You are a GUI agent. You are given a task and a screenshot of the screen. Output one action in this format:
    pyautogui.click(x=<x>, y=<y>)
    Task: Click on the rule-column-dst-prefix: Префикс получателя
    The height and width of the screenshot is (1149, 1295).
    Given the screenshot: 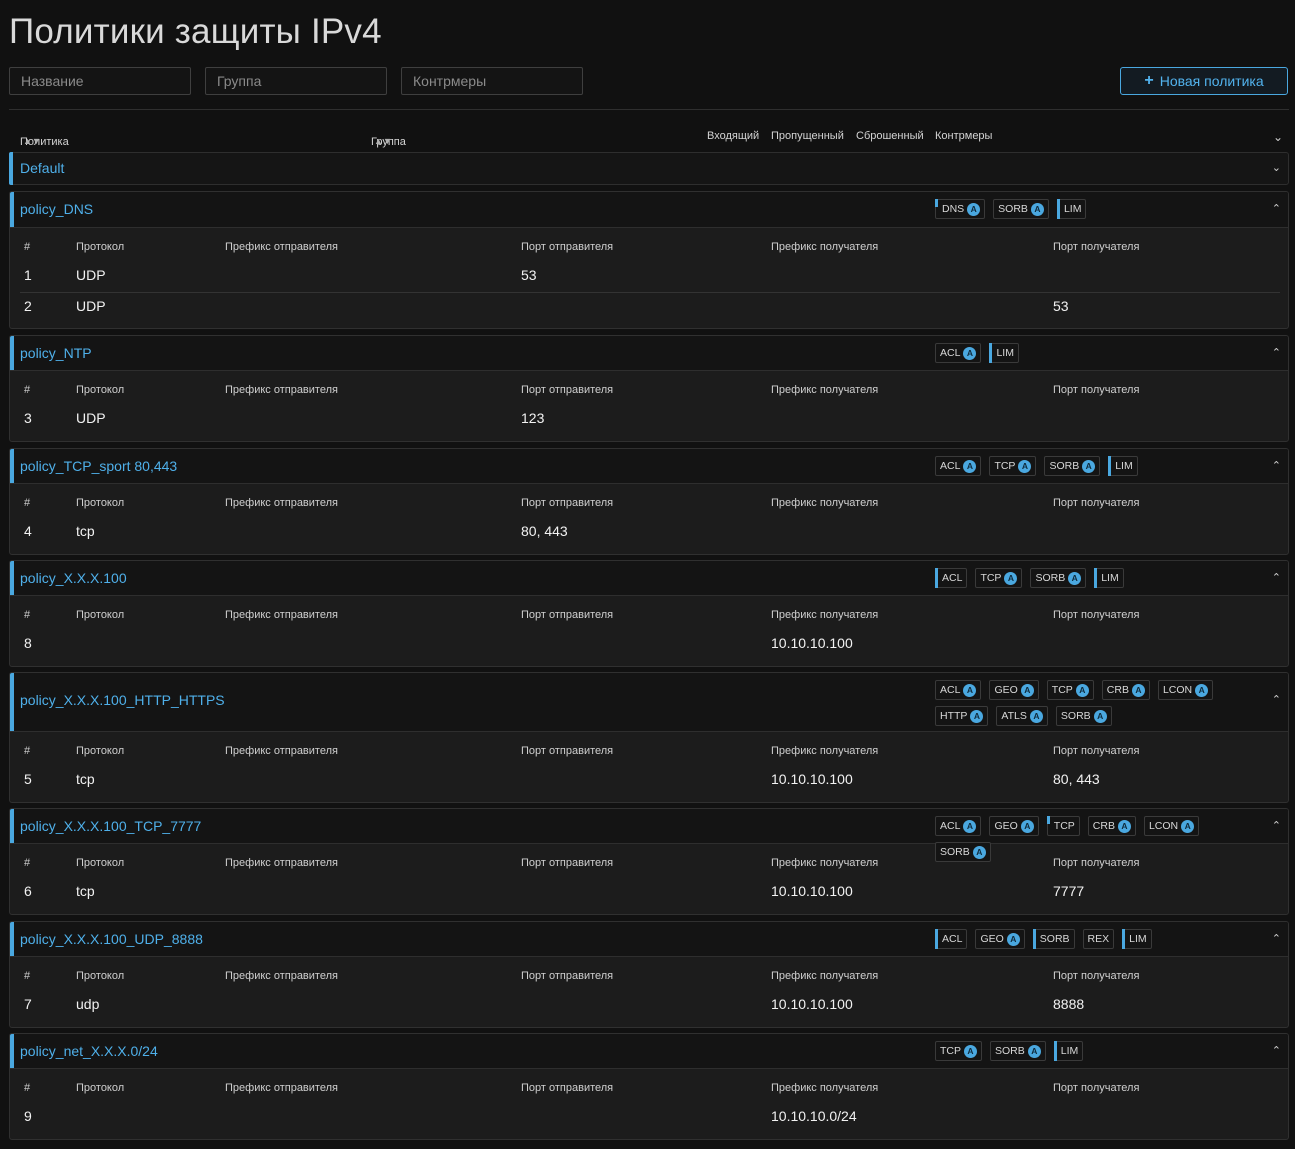 What is the action you would take?
    pyautogui.click(x=825, y=976)
    